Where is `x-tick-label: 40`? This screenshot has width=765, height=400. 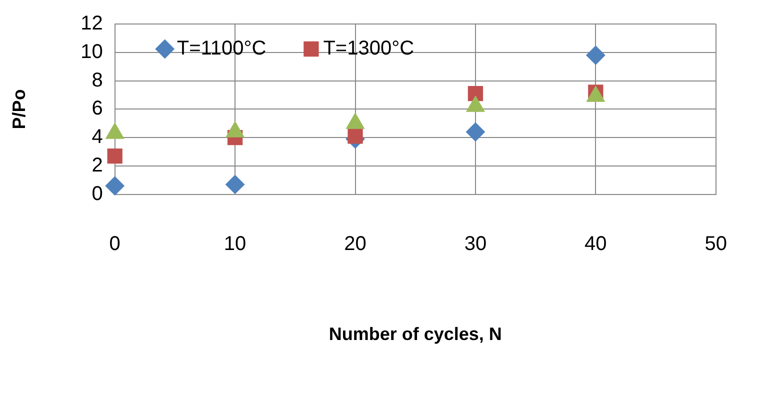
x-tick-label: 40 is located at coordinates (595, 243).